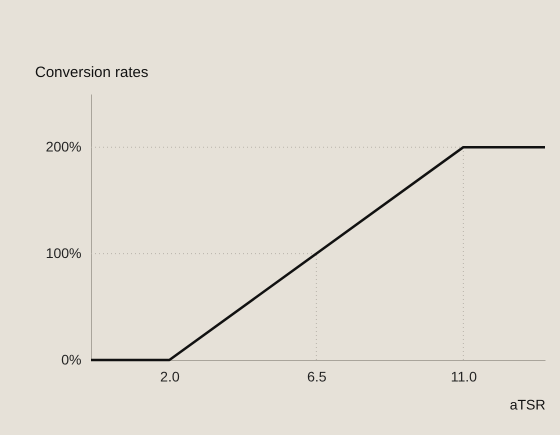 Image resolution: width=560 pixels, height=435 pixels. Describe the element at coordinates (71, 360) in the screenshot. I see `y-tick-label: 0%` at that location.